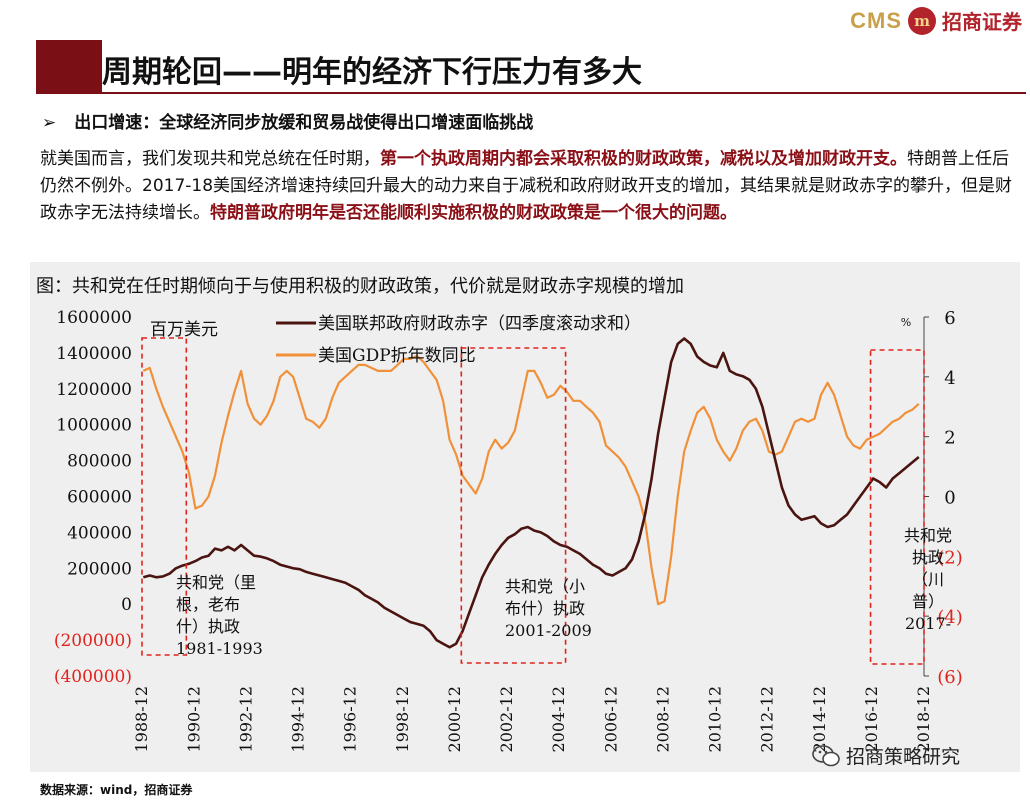  What do you see at coordinates (876, 20) in the screenshot?
I see `brand-cms: CMS` at bounding box center [876, 20].